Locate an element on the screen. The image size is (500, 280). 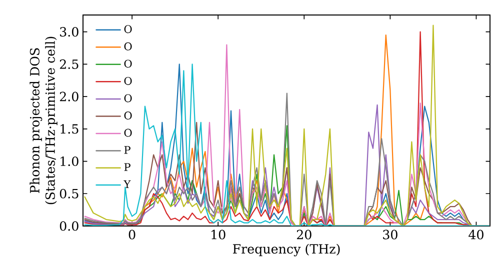
x-tick-label: 10 is located at coordinates (219, 235).